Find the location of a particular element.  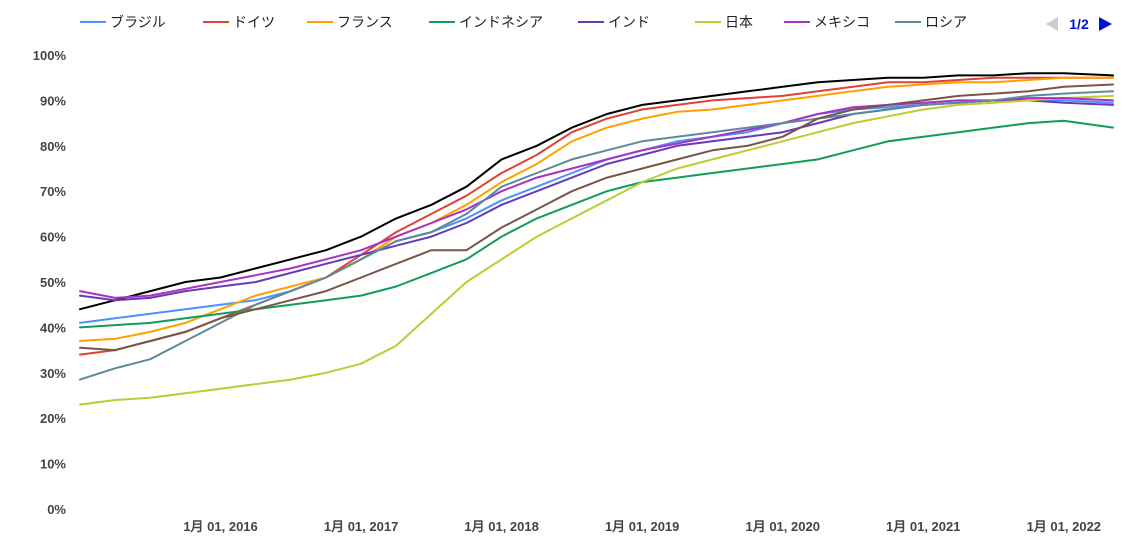

legend-label-0: ブラジル is located at coordinates (138, 22).